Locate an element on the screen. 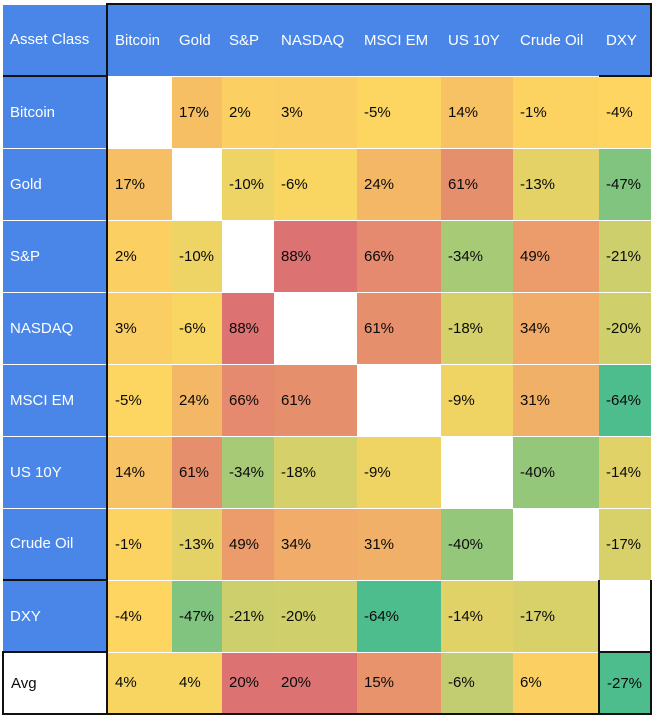  table-row-avg: Avg 4% 4% 20% 20% 15% -6% 6% -27% is located at coordinates (327, 683).